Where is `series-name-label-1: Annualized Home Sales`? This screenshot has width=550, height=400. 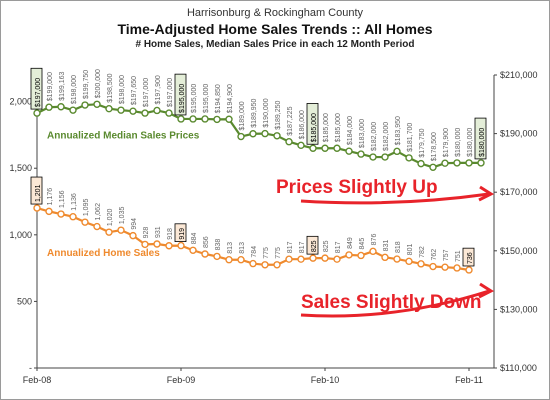
series-name-label-1: Annualized Home Sales is located at coordinates (103, 253).